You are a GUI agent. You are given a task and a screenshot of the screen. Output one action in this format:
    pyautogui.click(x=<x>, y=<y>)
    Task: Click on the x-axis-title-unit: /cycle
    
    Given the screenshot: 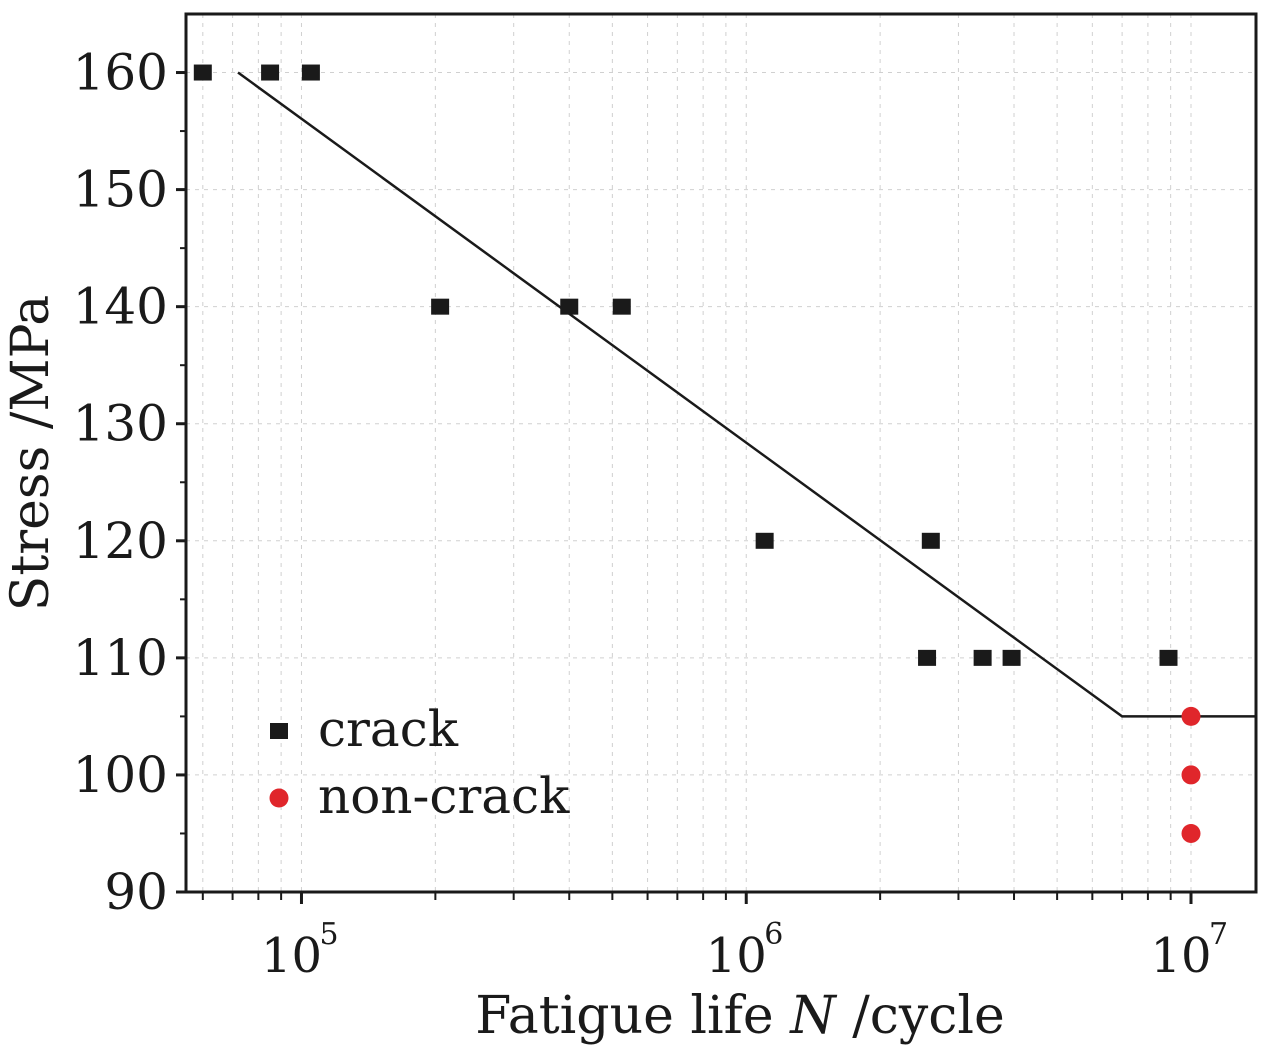 What is the action you would take?
    pyautogui.click(x=920, y=1016)
    